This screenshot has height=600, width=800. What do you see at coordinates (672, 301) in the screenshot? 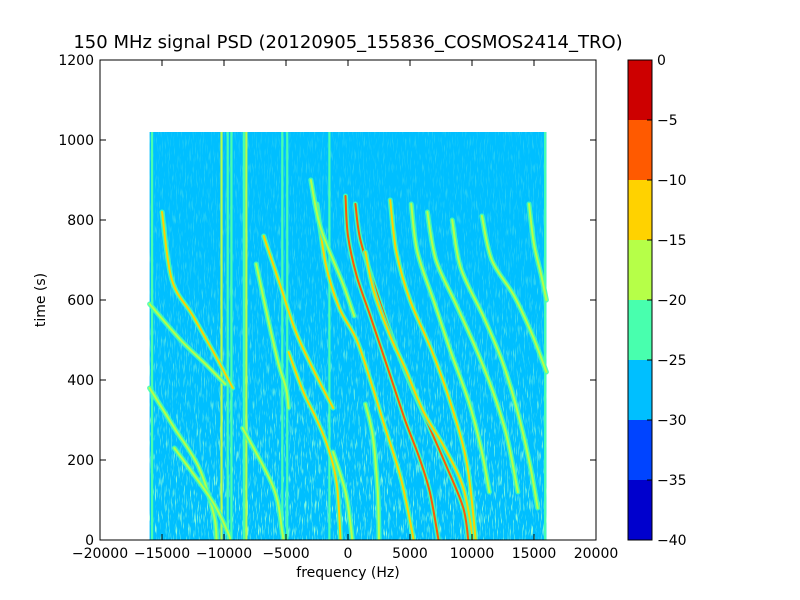
I see `colorbar-tick-label: −20` at bounding box center [672, 301].